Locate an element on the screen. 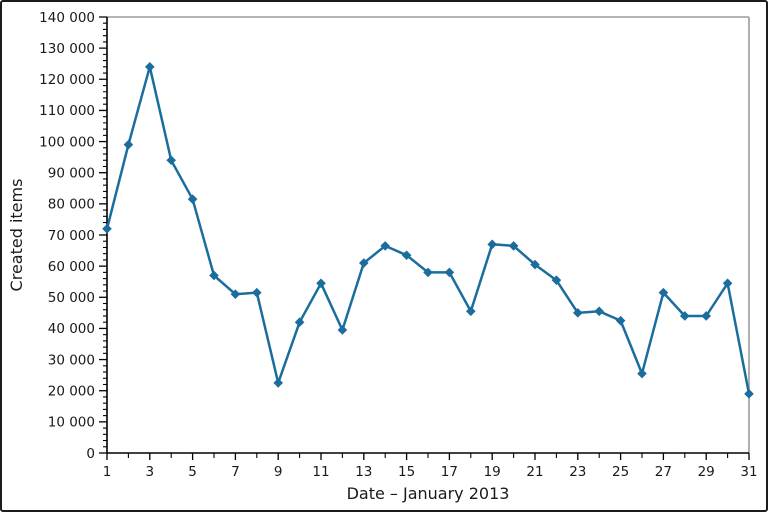  x-tick-label: 21 is located at coordinates (534, 472).